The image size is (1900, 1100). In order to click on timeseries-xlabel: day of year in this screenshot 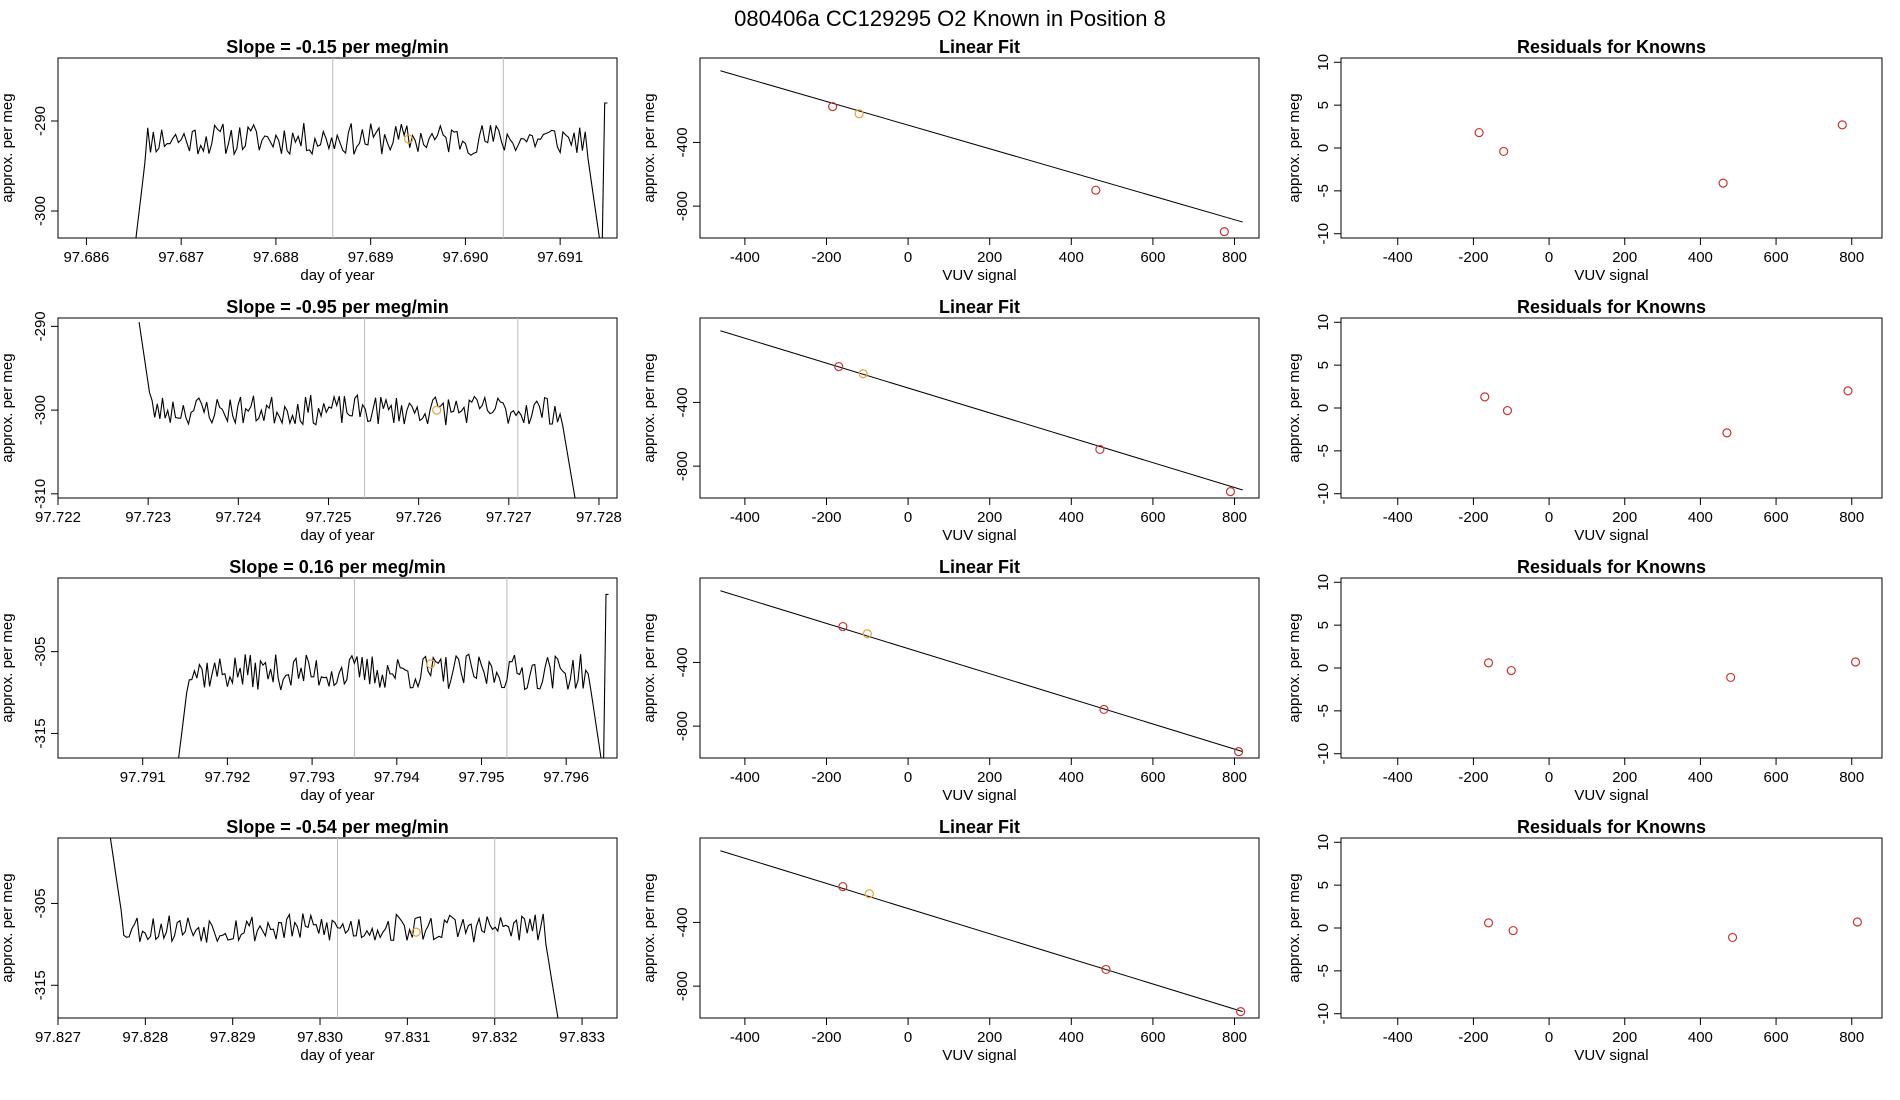, I will do `click(337, 795)`.